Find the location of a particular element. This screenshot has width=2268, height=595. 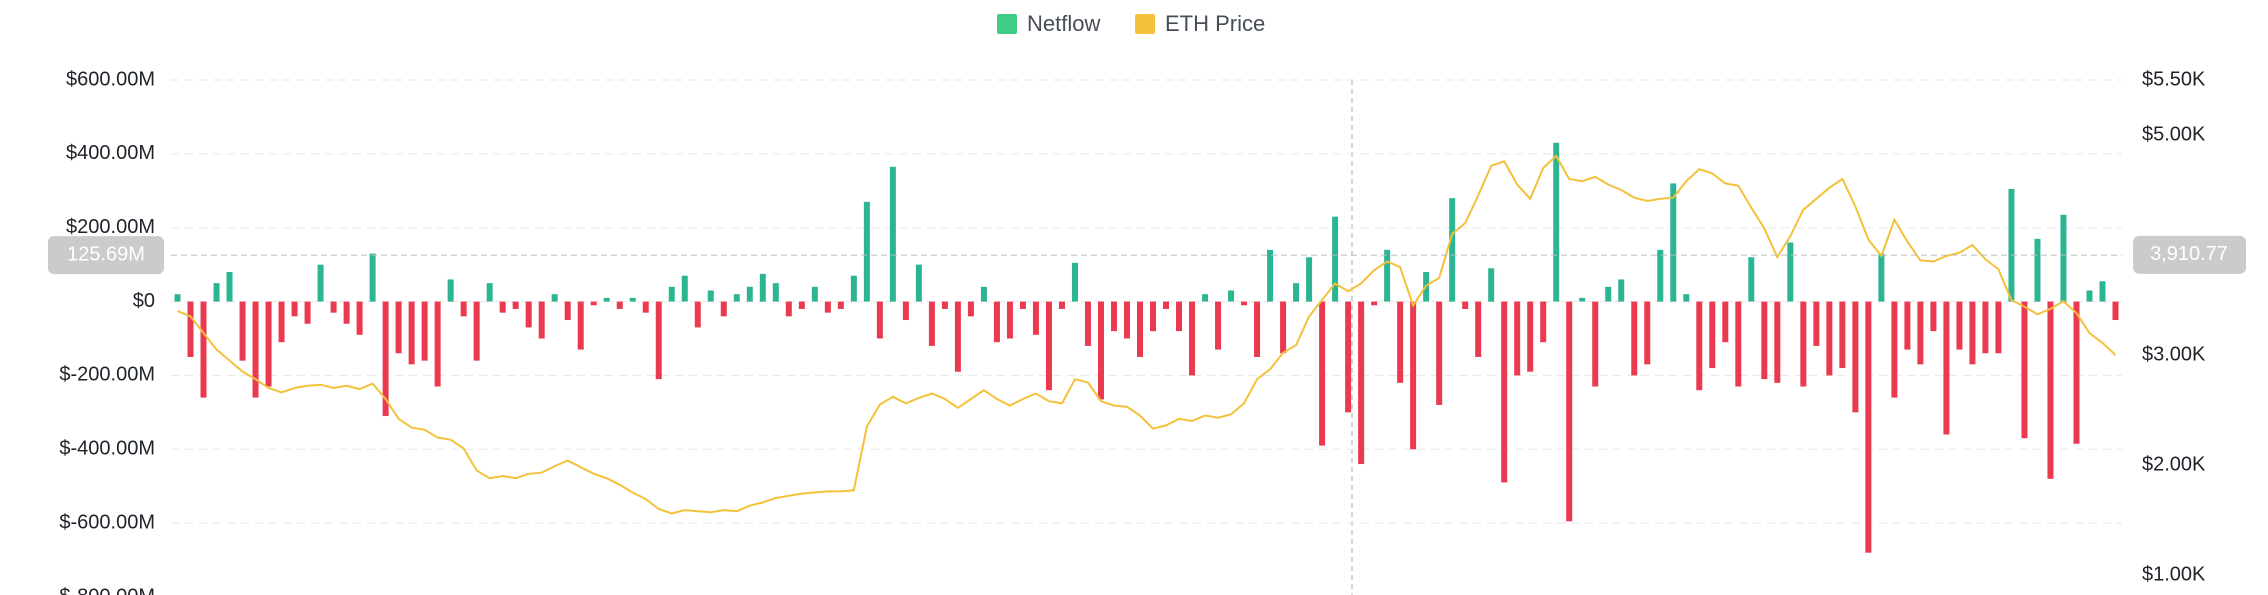

y2-tick-label: $1.00K is located at coordinates (2174, 574).